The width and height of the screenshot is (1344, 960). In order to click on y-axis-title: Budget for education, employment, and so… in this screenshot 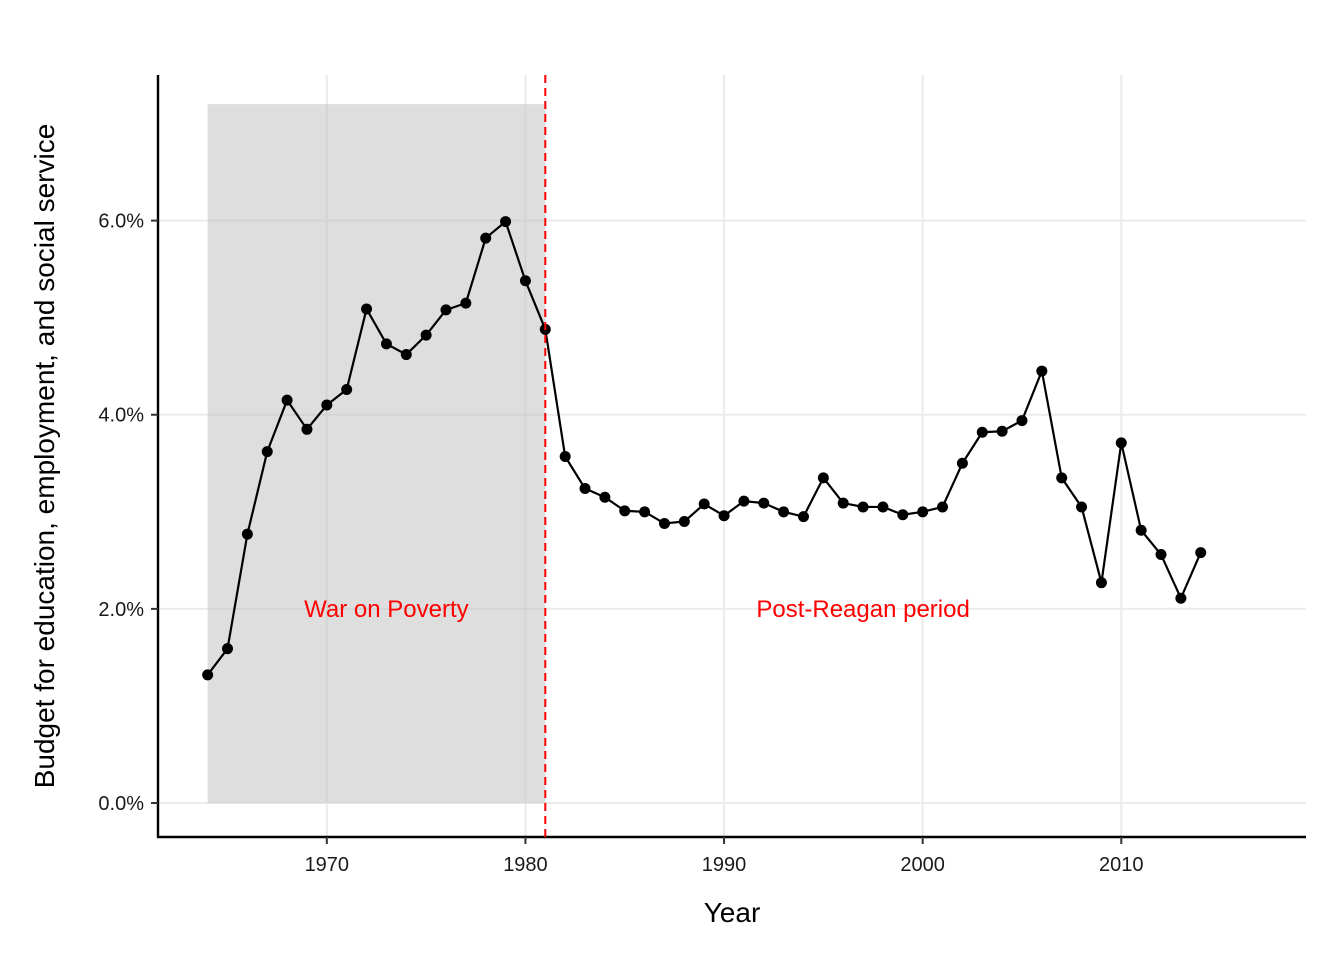, I will do `click(44, 456)`.